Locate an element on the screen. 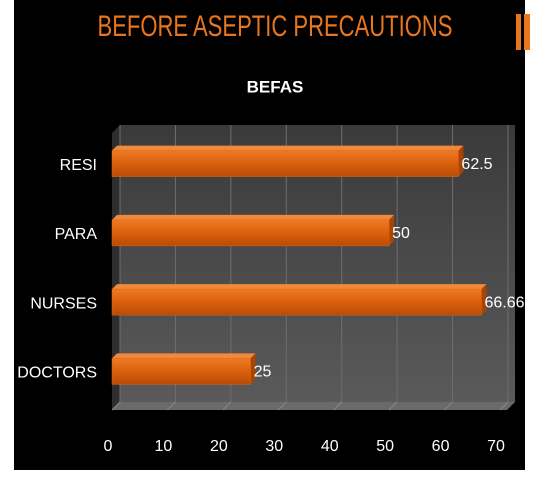  x-tick-label: 70 is located at coordinates (496, 446).